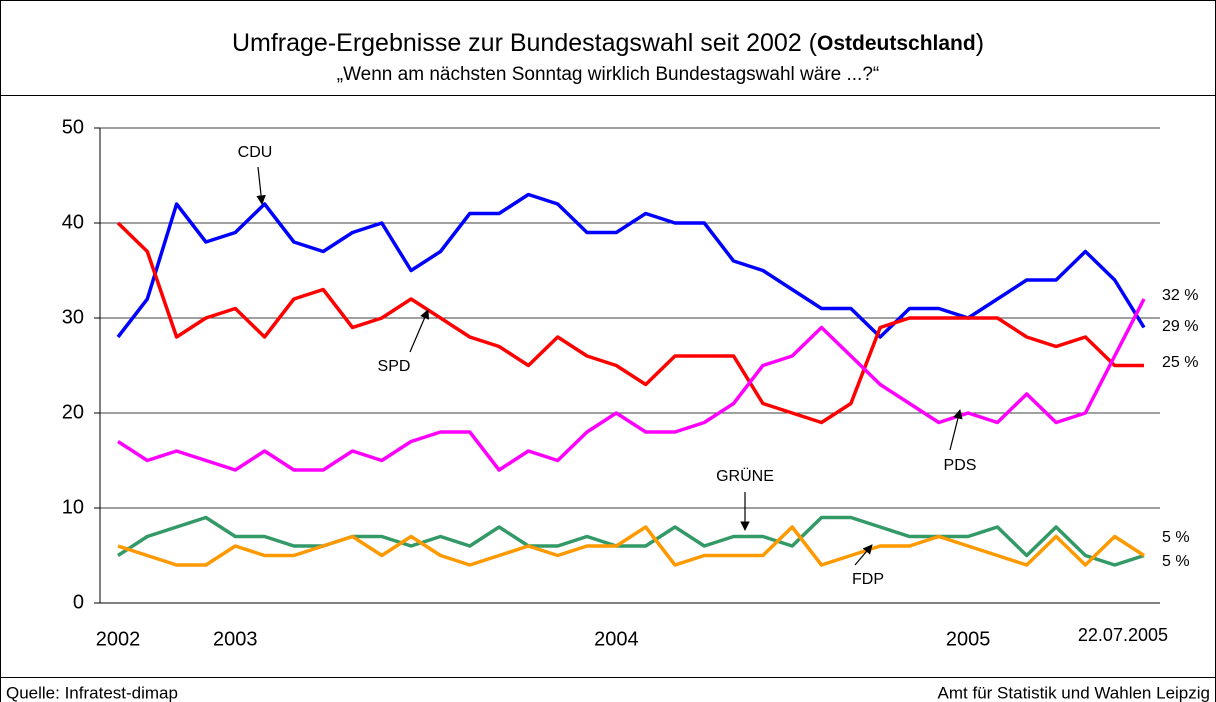 The image size is (1216, 702). I want to click on title-emphasis: Ostdeutschland, so click(896, 43).